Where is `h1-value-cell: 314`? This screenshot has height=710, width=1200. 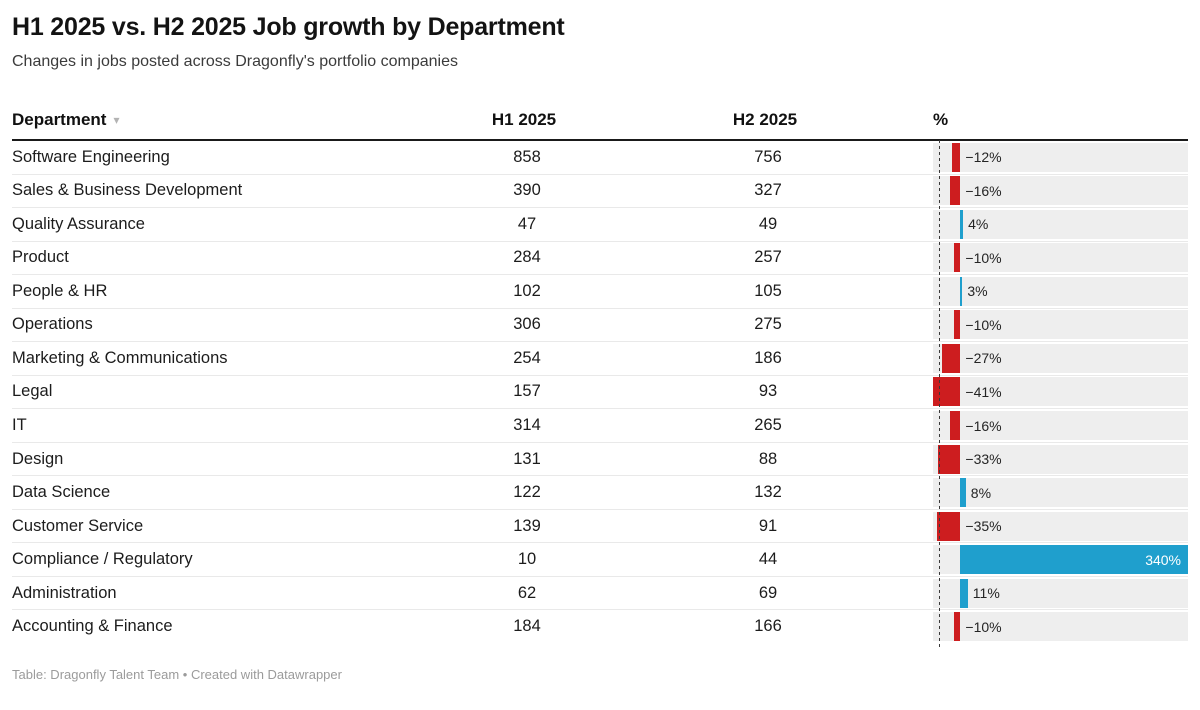 h1-value-cell: 314 is located at coordinates (527, 425).